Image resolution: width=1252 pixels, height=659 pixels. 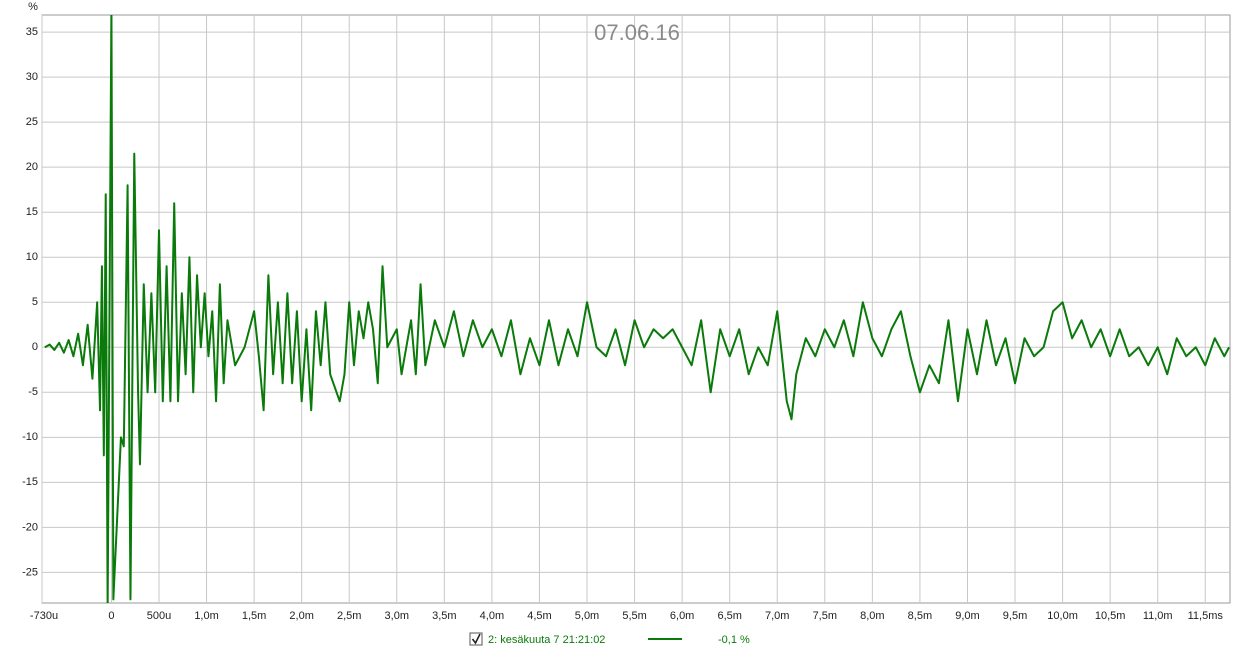 What do you see at coordinates (33, 392) in the screenshot?
I see `y-tick-label: -5` at bounding box center [33, 392].